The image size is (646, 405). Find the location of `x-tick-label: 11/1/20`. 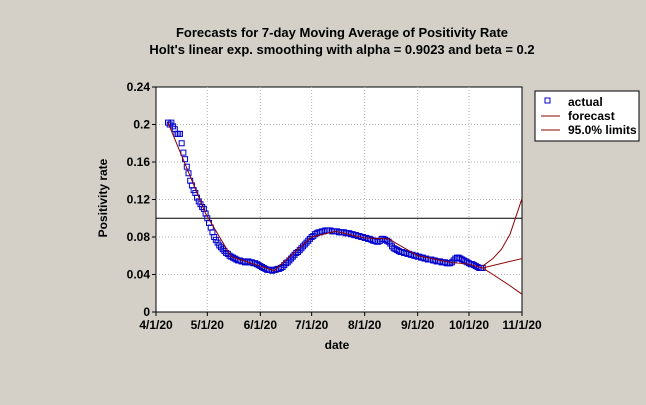

x-tick-label: 11/1/20 is located at coordinates (522, 325).